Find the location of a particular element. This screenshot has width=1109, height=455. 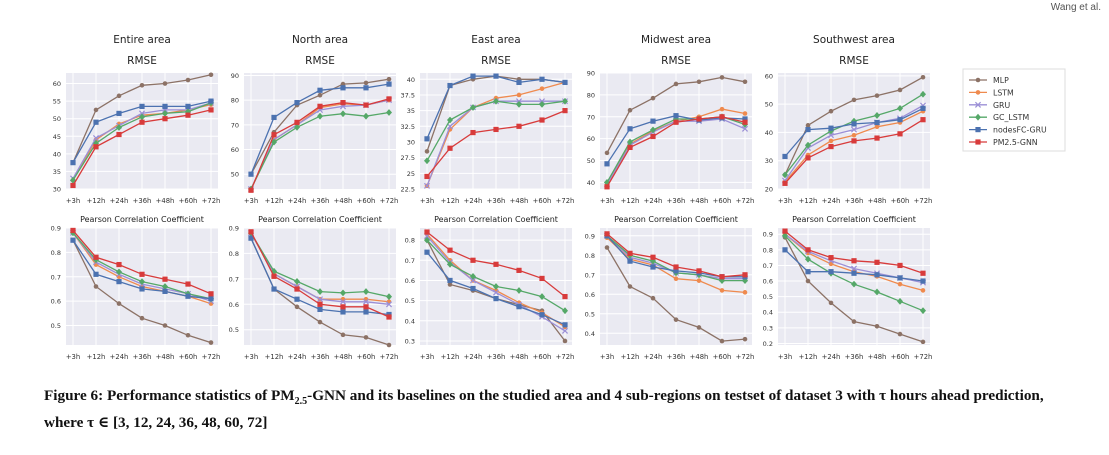

entire-area-pcc-title: Pearson Correlation Coefficient is located at coordinates (142, 219).